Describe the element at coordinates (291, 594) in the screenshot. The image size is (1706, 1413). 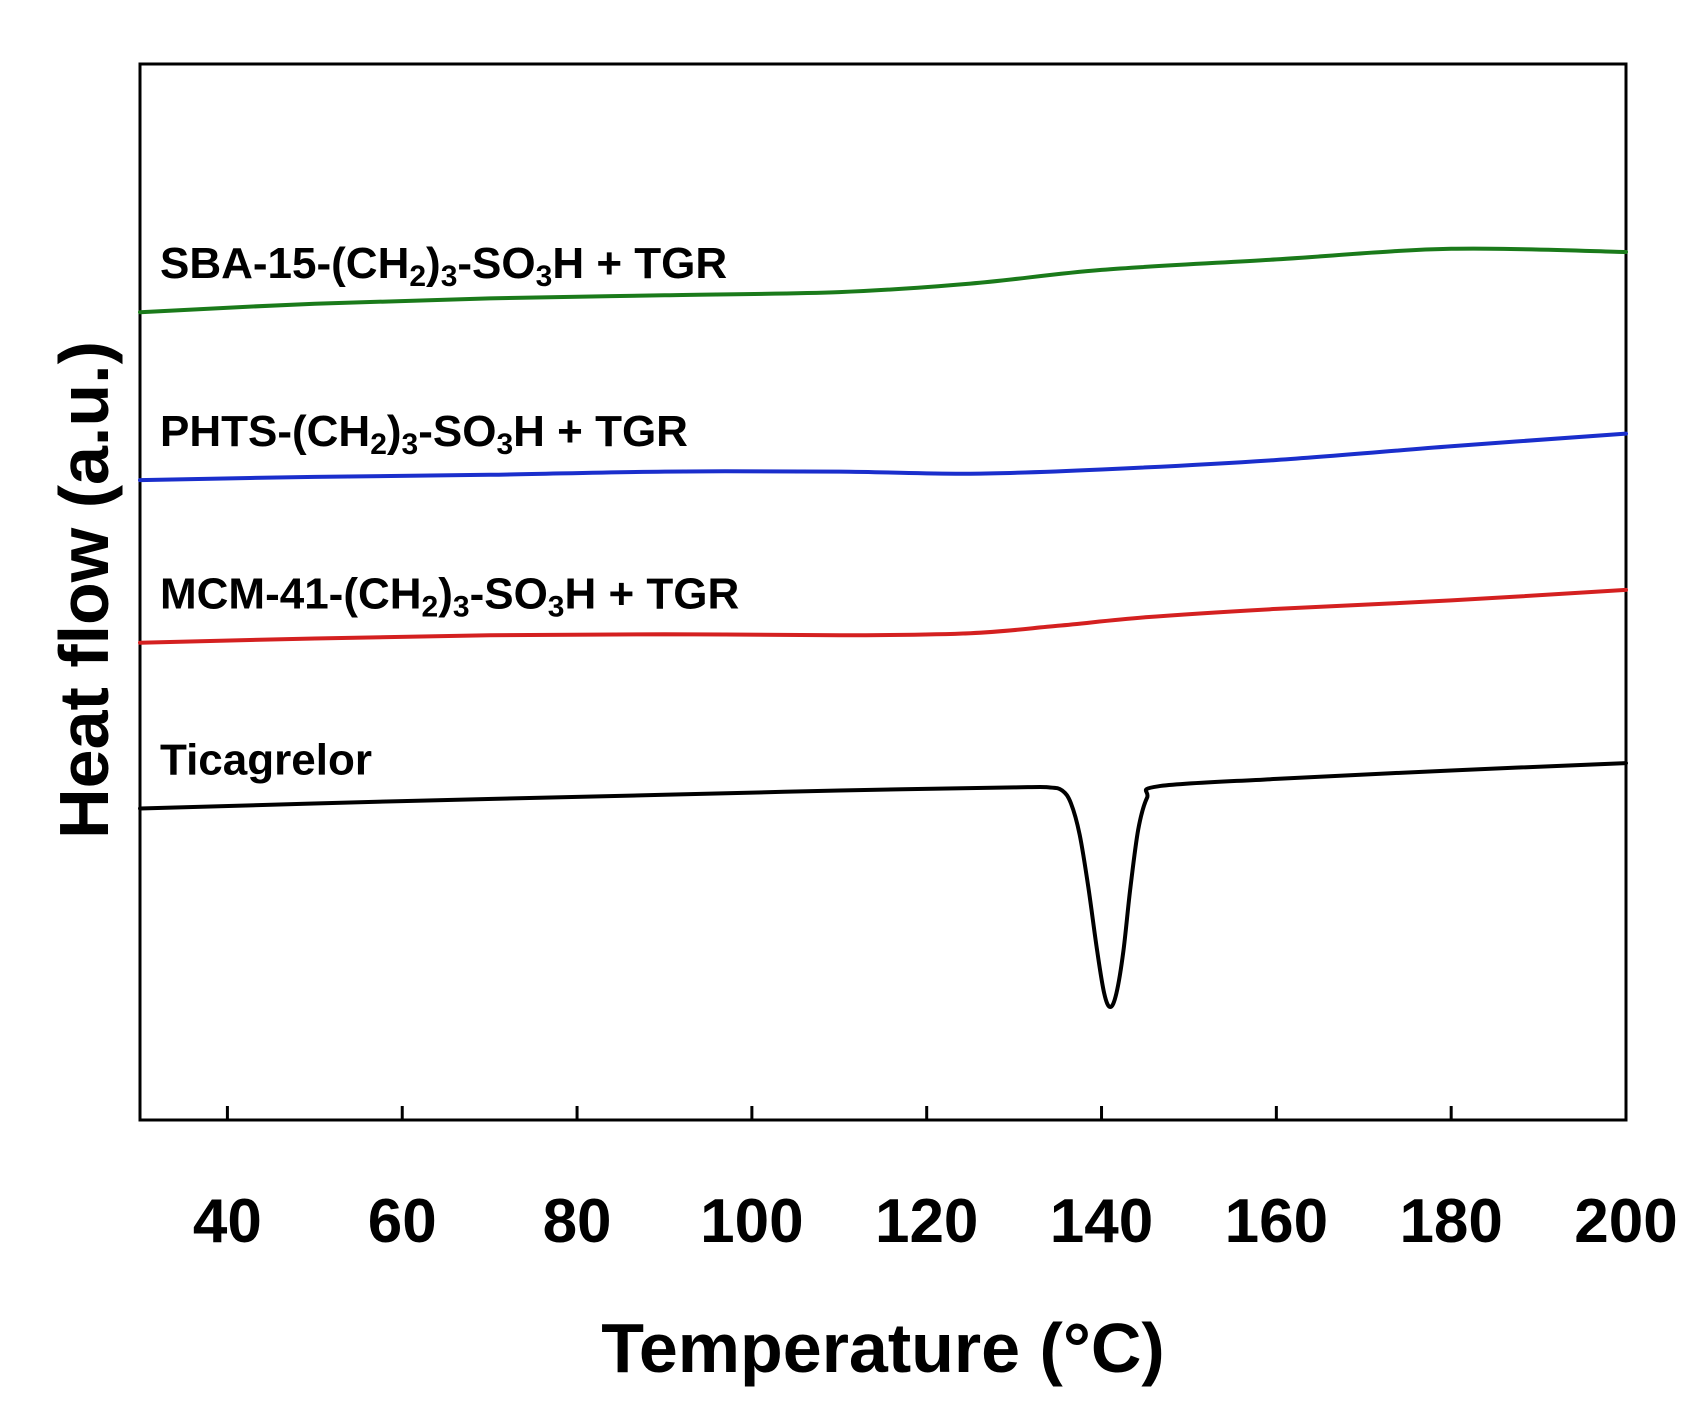
I see `series-label-part: MCM-41-(CH` at that location.